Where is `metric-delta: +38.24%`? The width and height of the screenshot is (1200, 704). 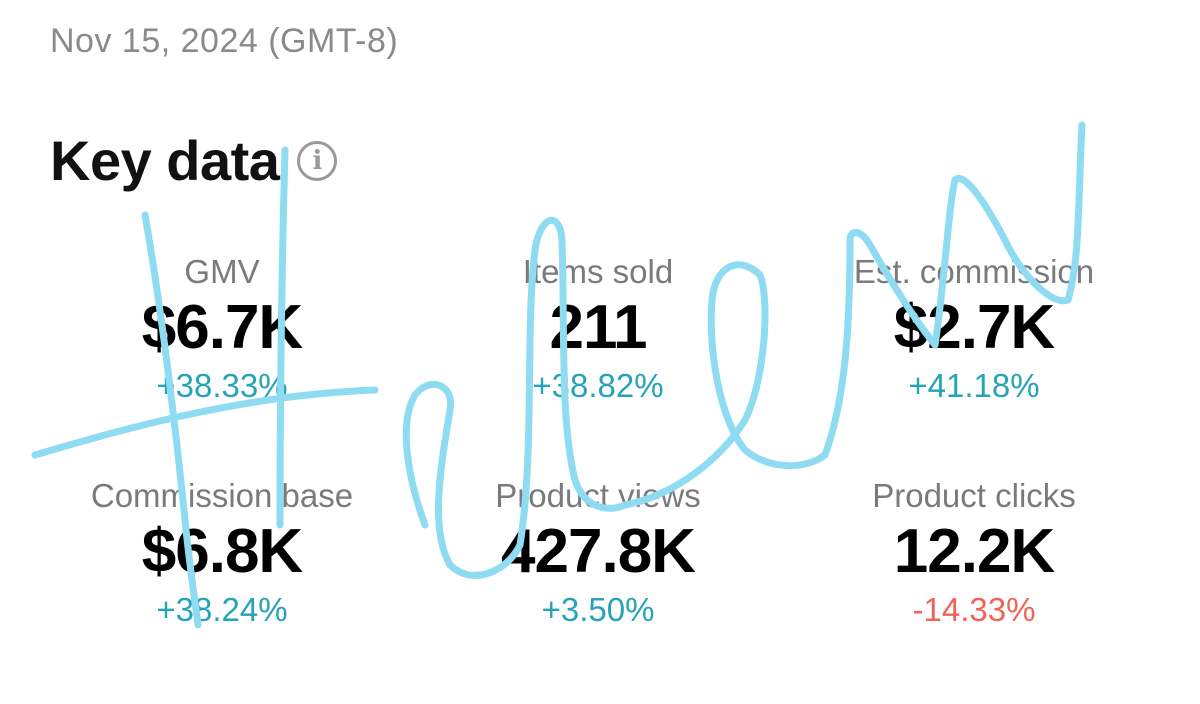 metric-delta: +38.24% is located at coordinates (222, 609).